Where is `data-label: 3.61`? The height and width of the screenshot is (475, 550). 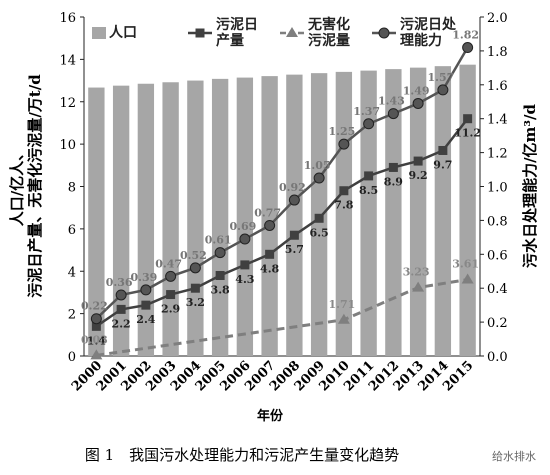
data-label: 3.61 is located at coordinates (465, 264).